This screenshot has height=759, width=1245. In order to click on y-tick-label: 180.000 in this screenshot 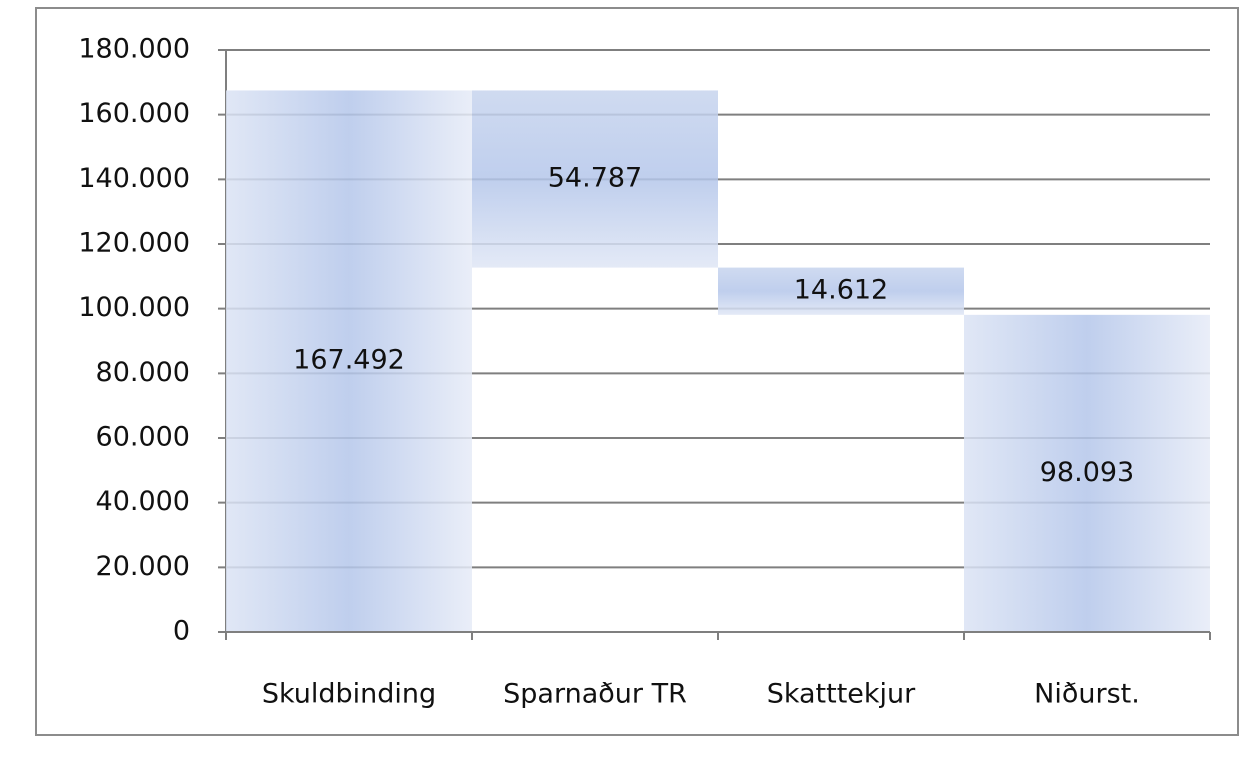, I will do `click(134, 49)`.